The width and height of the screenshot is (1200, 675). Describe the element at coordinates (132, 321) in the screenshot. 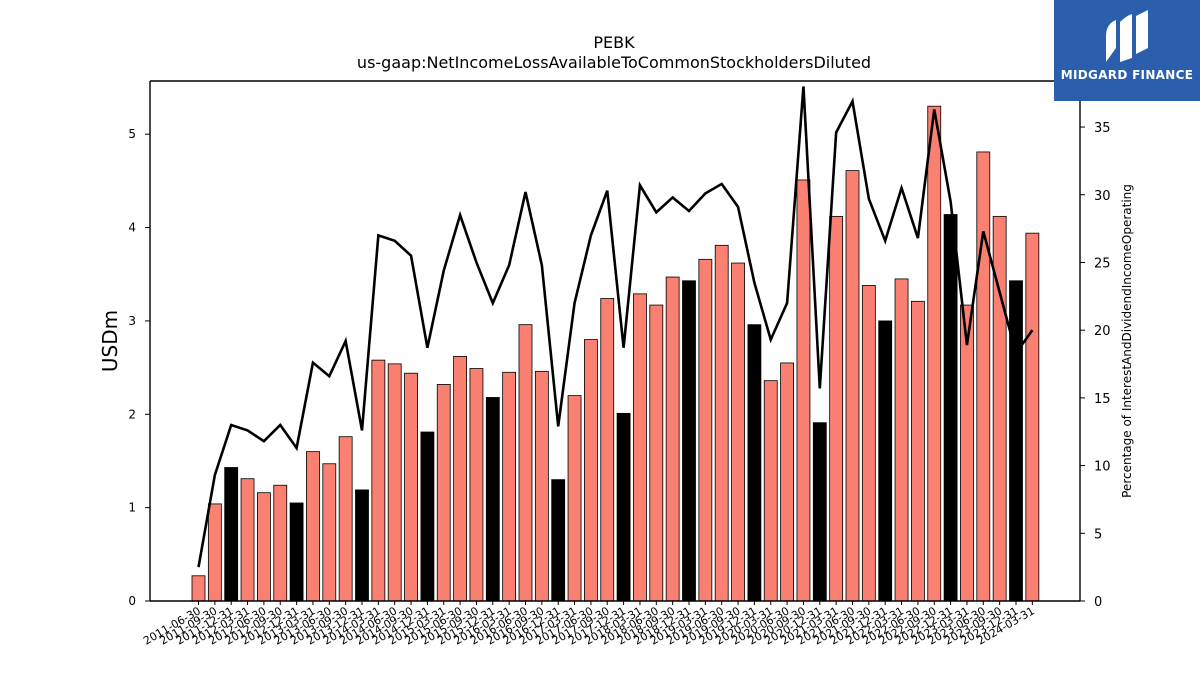

I see `y-tick-label: 3` at that location.